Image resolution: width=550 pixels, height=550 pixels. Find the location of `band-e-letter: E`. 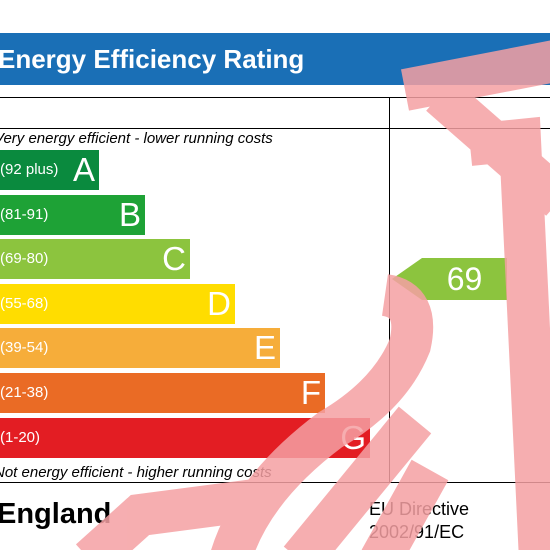

band-e-letter: E is located at coordinates (264, 347).